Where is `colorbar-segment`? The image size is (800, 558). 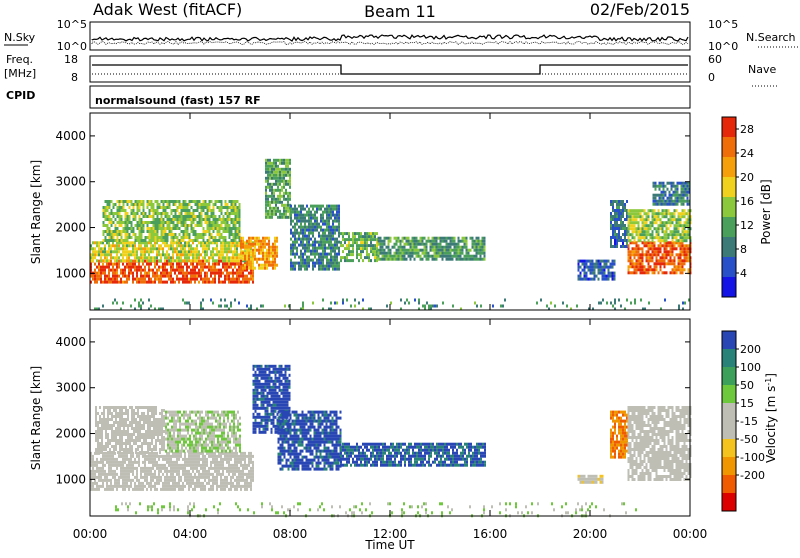
colorbar-segment is located at coordinates (729, 147).